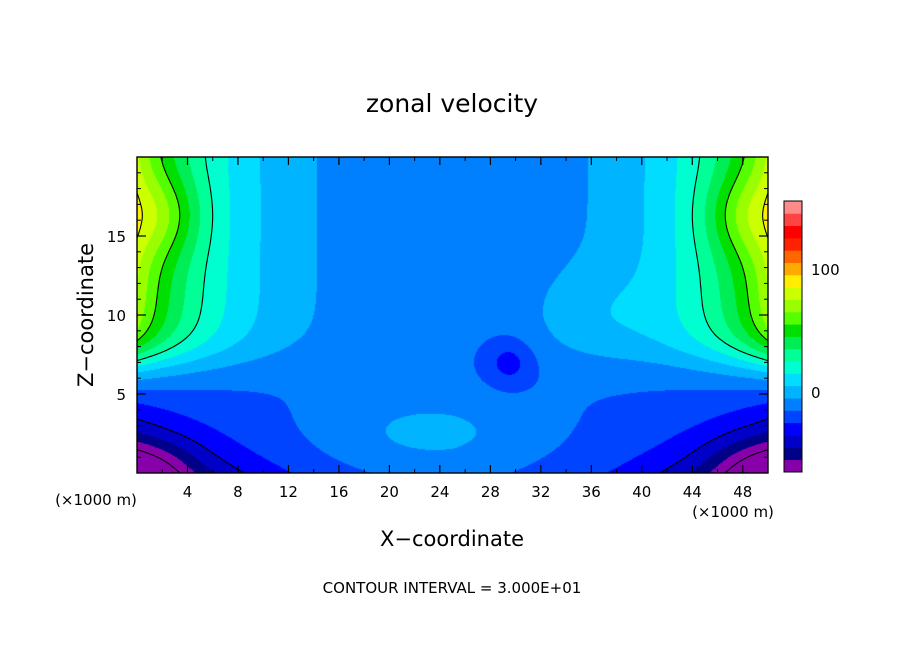 This screenshot has width=904, height=654. What do you see at coordinates (452, 461) in the screenshot?
I see `contour-line--60` at bounding box center [452, 461].